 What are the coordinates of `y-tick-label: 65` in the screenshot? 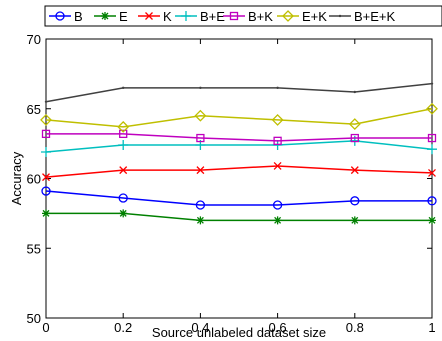 It's located at (34, 109).